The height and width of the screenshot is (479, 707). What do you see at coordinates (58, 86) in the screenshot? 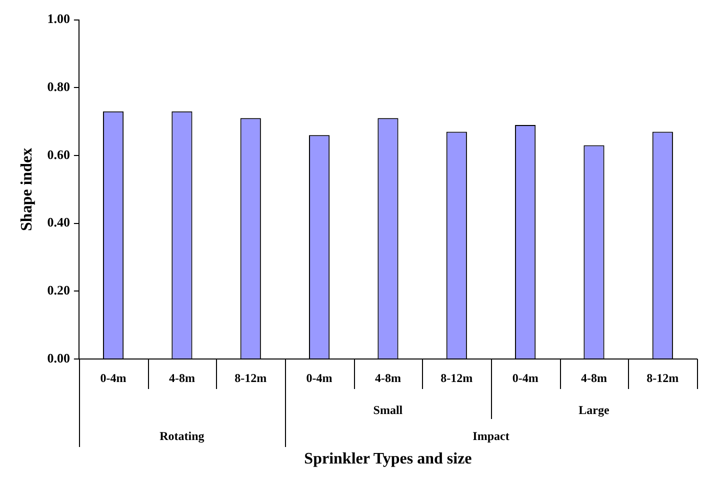
I see `y-tick-label: 0.80` at bounding box center [58, 86].